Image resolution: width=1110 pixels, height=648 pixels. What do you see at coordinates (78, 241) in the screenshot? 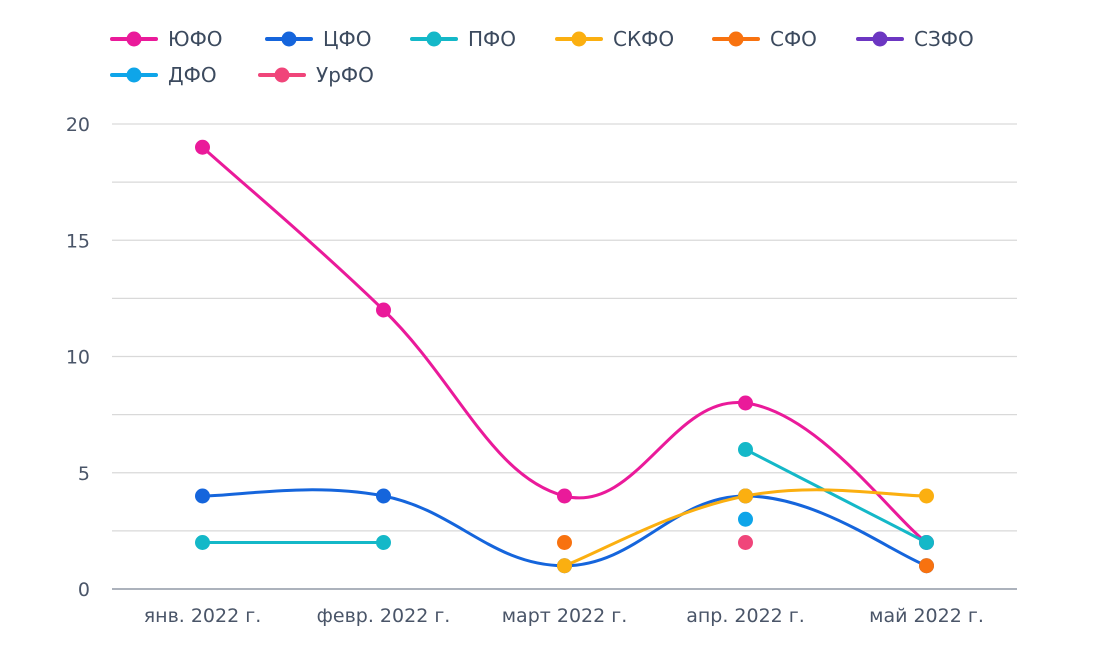
I see `y-tick-label: 15` at bounding box center [78, 241].